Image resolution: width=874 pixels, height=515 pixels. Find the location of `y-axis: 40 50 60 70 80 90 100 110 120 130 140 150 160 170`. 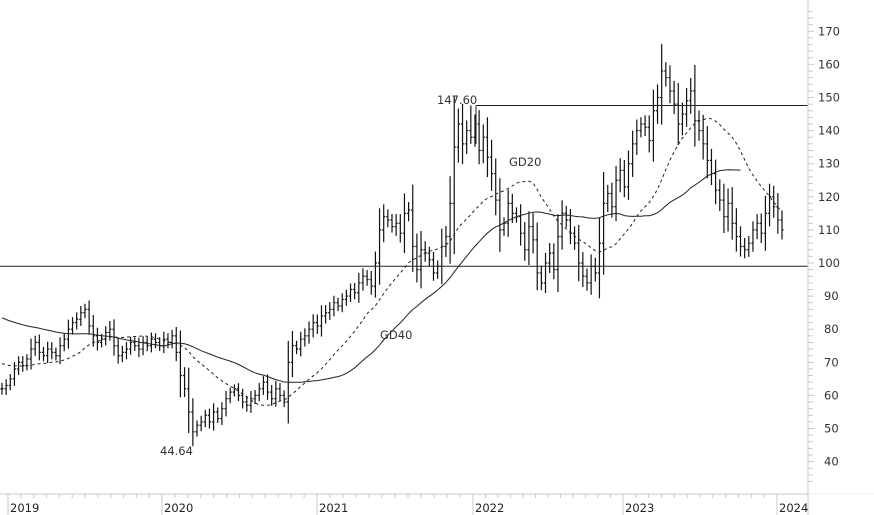

y-axis: 40 50 60 70 80 90 100 110 120 130 140 150 160 170 is located at coordinates (823, 257).